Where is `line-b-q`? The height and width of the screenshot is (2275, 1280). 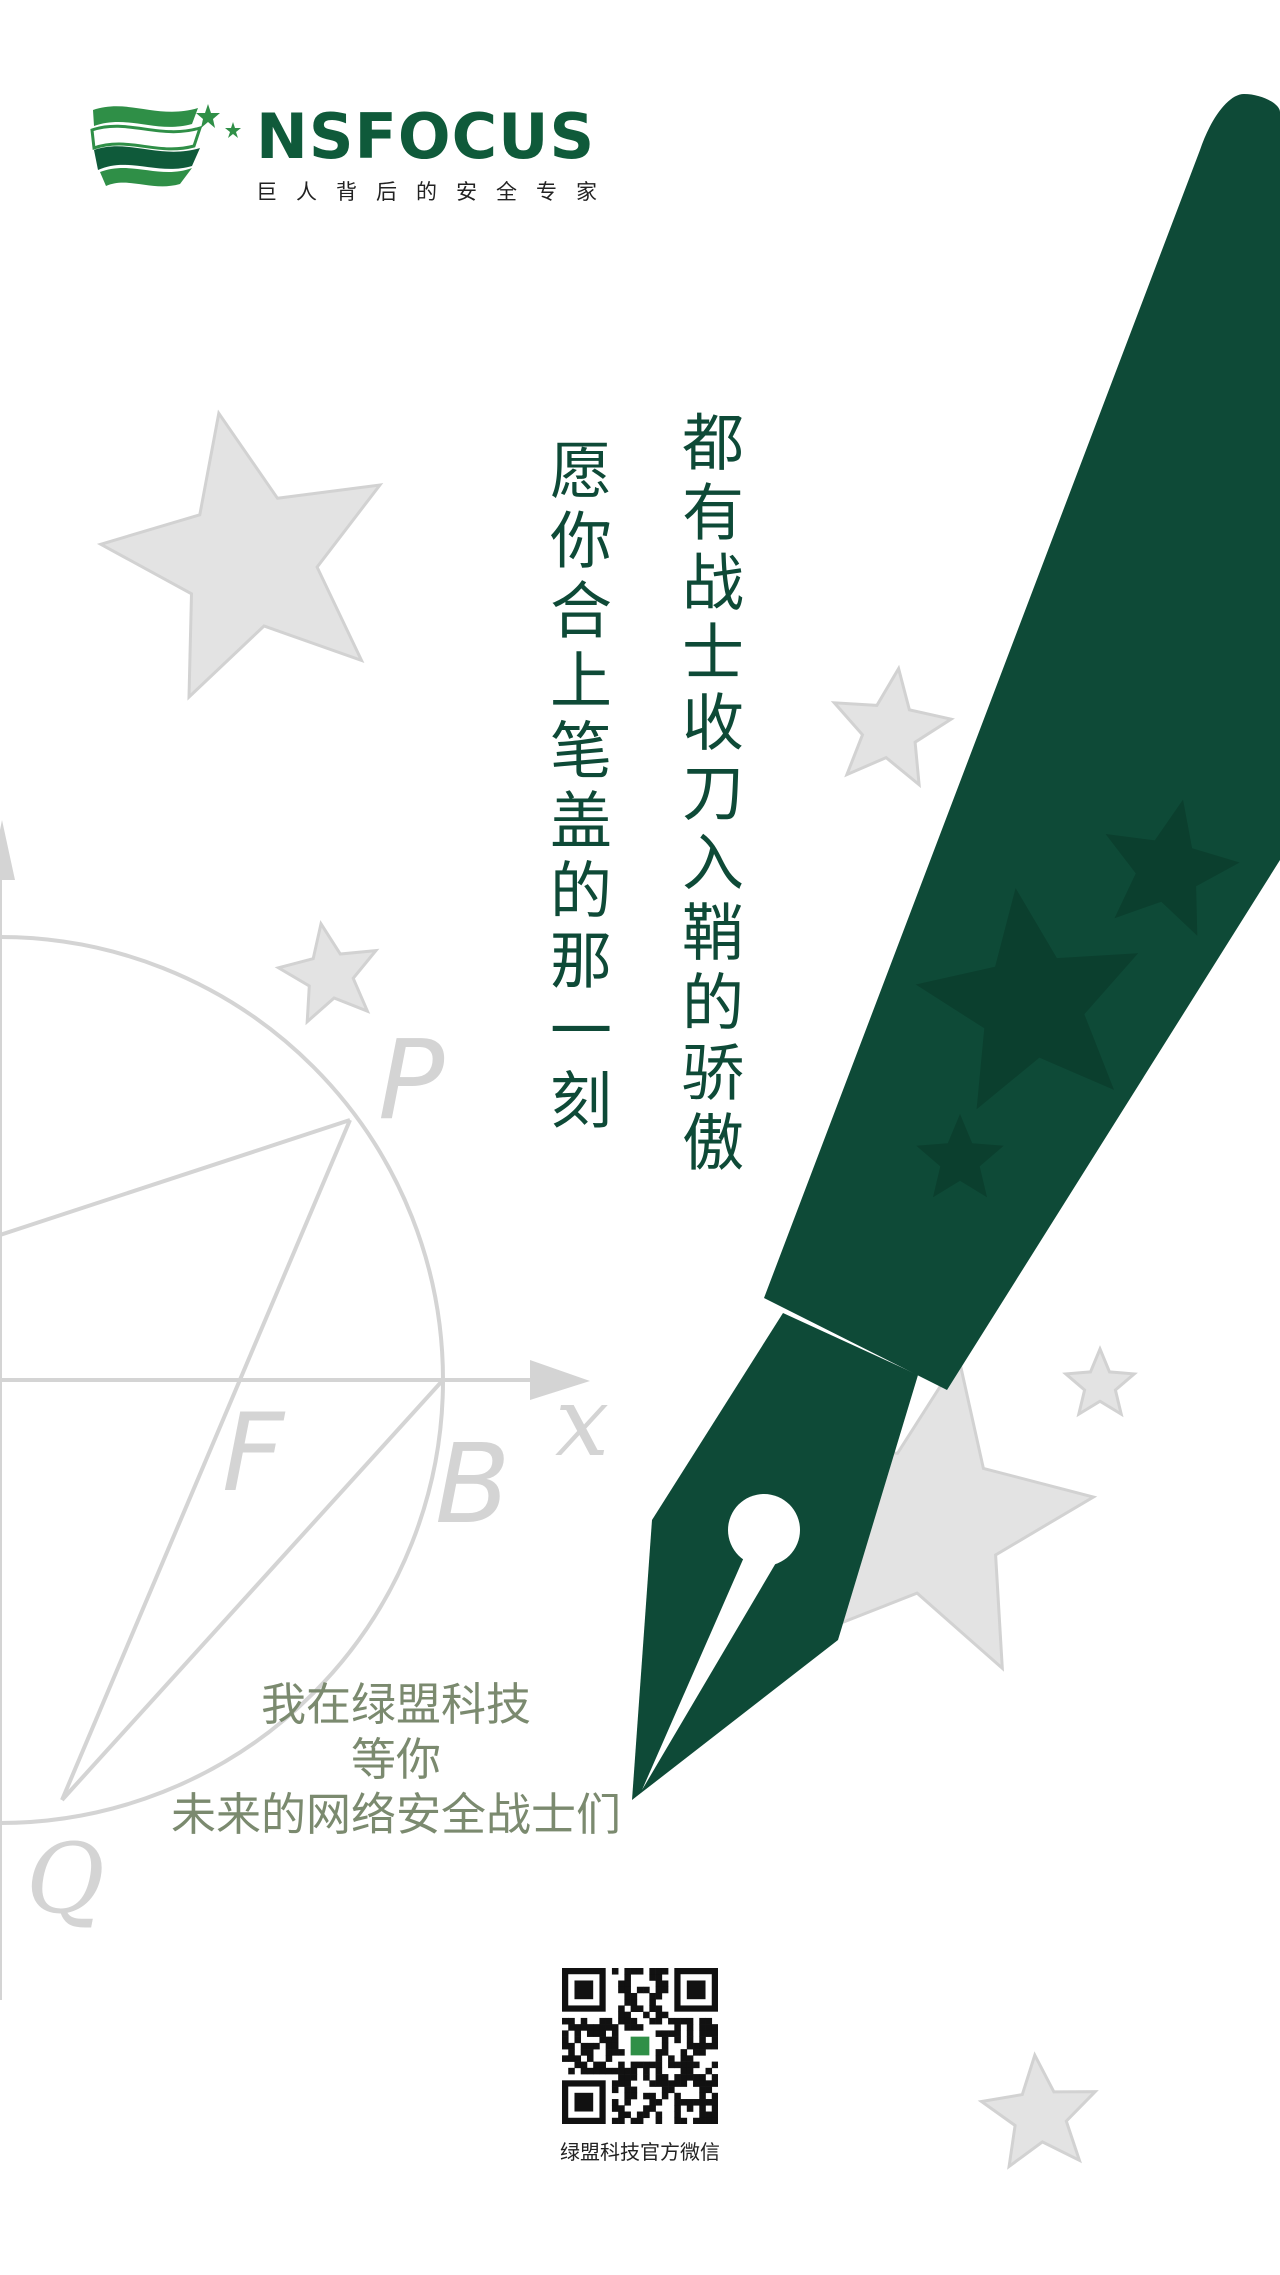 line-b-q is located at coordinates (252, 1590).